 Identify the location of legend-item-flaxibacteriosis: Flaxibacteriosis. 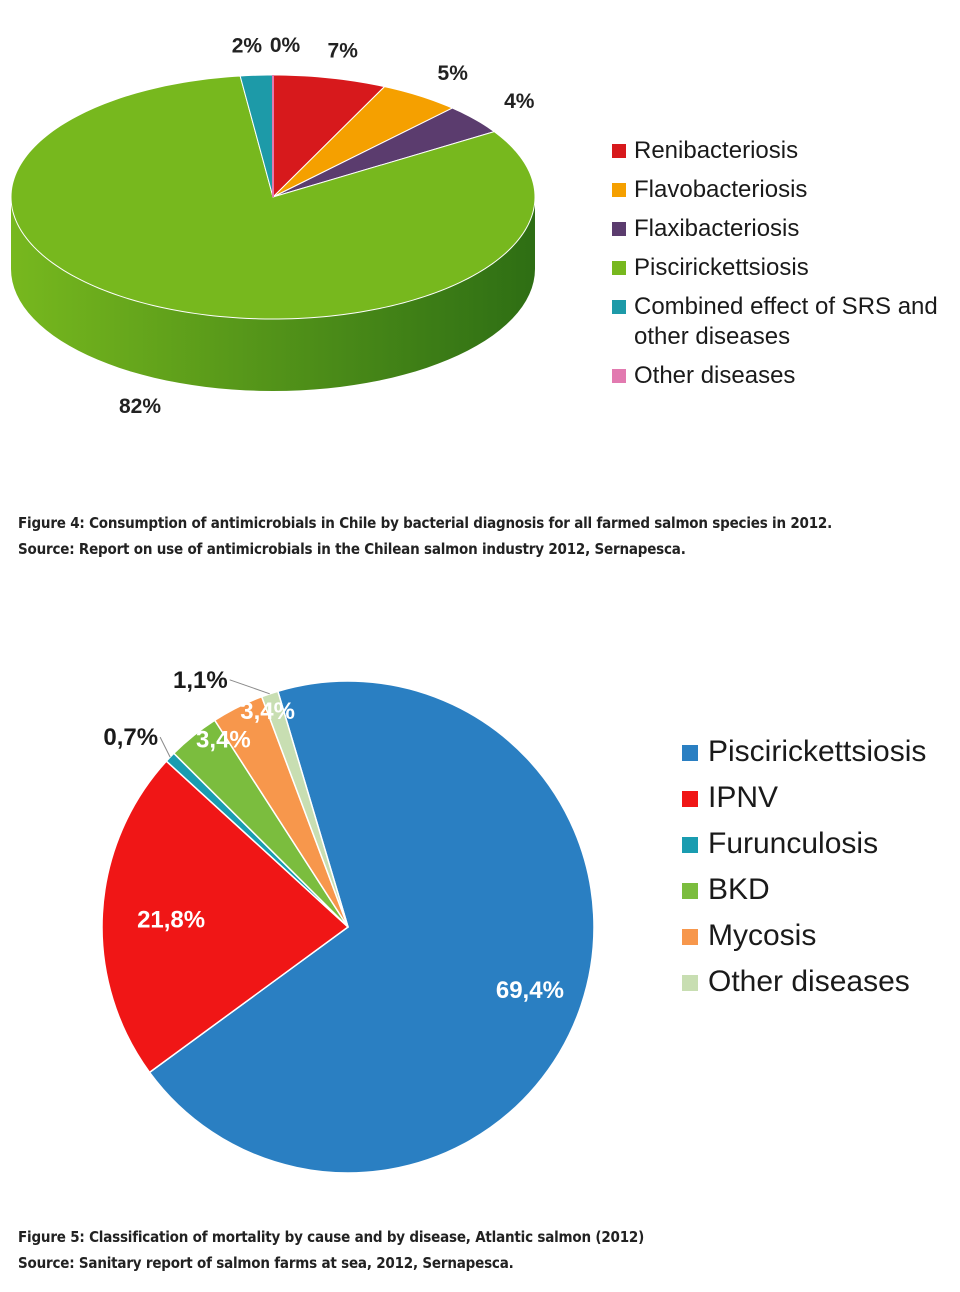
(777, 229).